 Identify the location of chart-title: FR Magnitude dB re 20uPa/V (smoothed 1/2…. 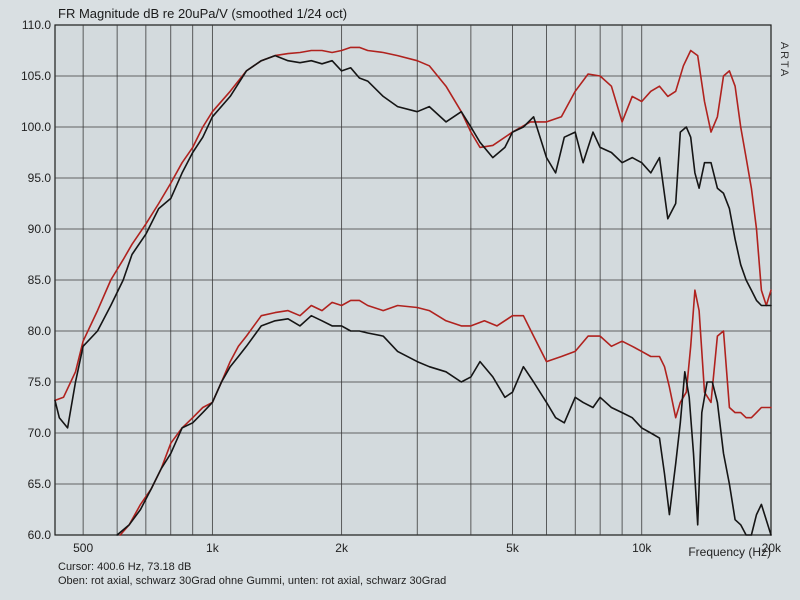
(202, 13).